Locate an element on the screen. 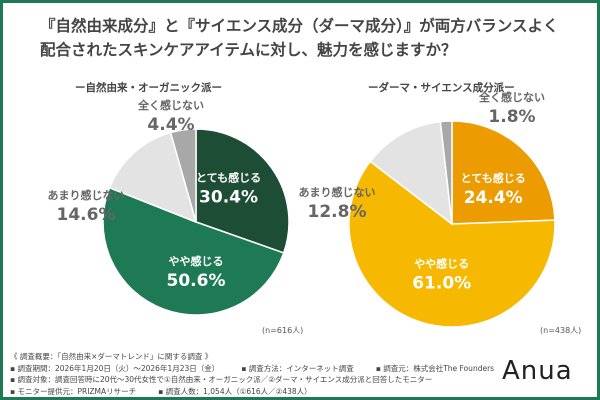 This screenshot has width=600, height=400. slice-value: 12.8% is located at coordinates (337, 212).